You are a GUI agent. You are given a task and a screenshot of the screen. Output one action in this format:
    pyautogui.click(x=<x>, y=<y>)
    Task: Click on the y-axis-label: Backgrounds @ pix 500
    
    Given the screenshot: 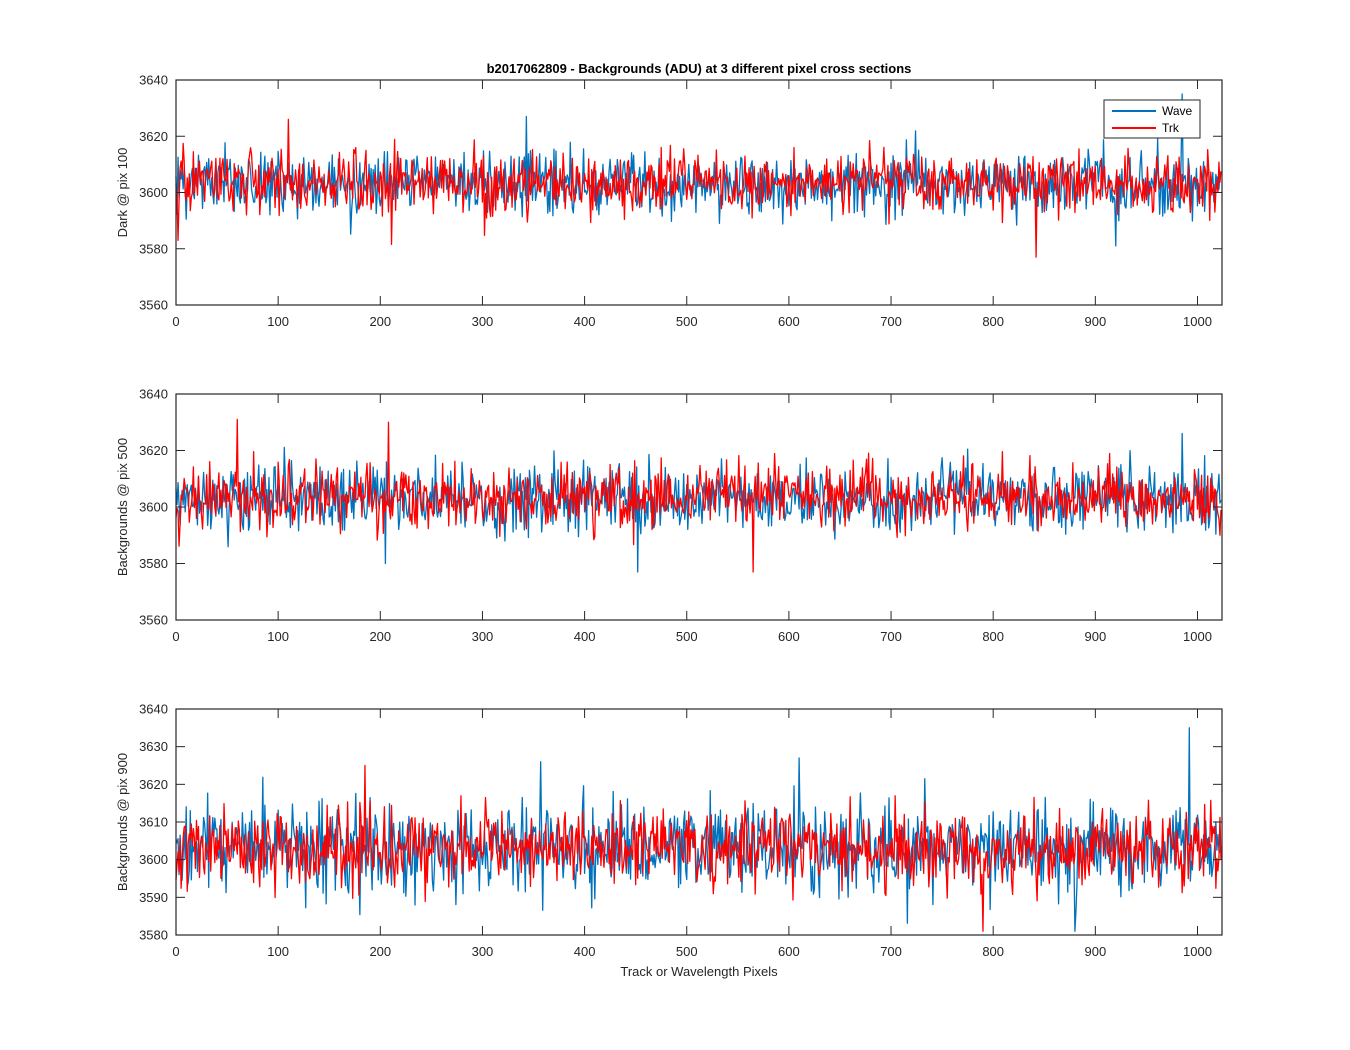 What is the action you would take?
    pyautogui.click(x=122, y=507)
    